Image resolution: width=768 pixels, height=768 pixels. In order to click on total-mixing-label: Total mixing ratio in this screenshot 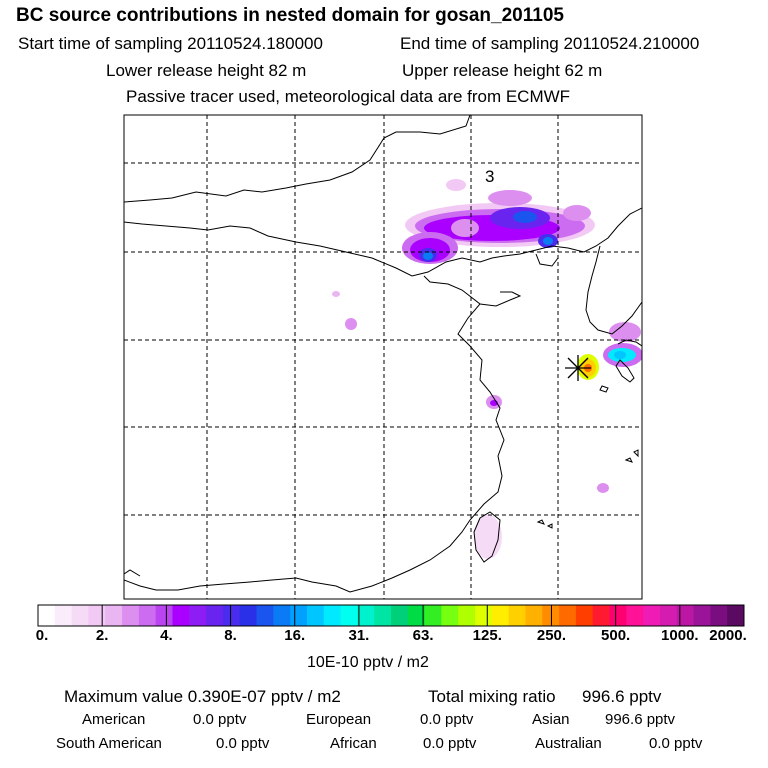, I will do `click(492, 696)`.